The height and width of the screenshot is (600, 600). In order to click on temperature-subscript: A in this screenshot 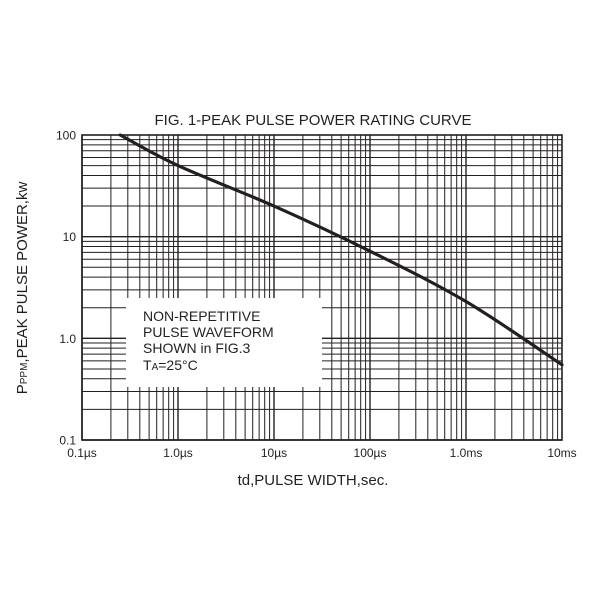, I will do `click(155, 367)`.